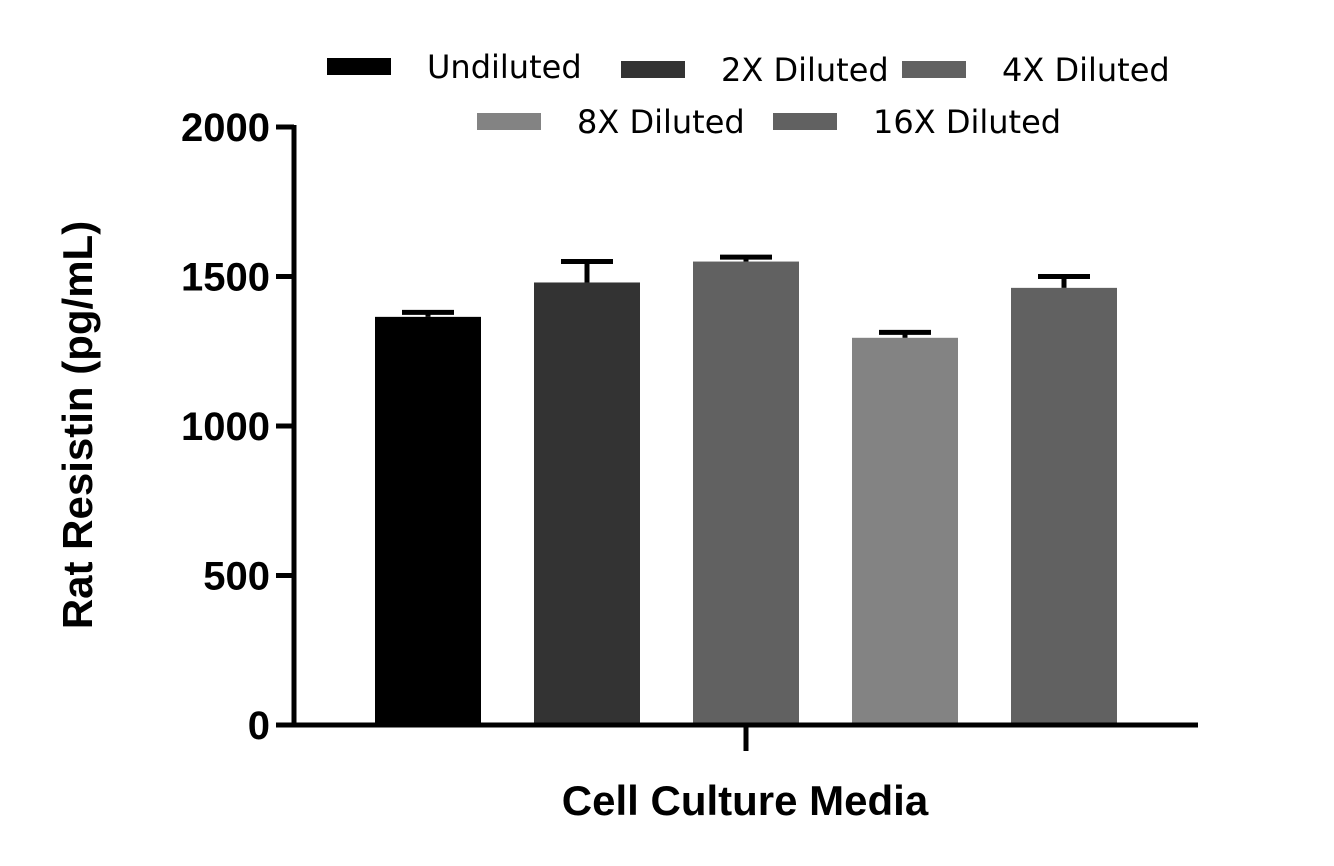  What do you see at coordinates (967, 122) in the screenshot?
I see `legend-label: 16X Diluted` at bounding box center [967, 122].